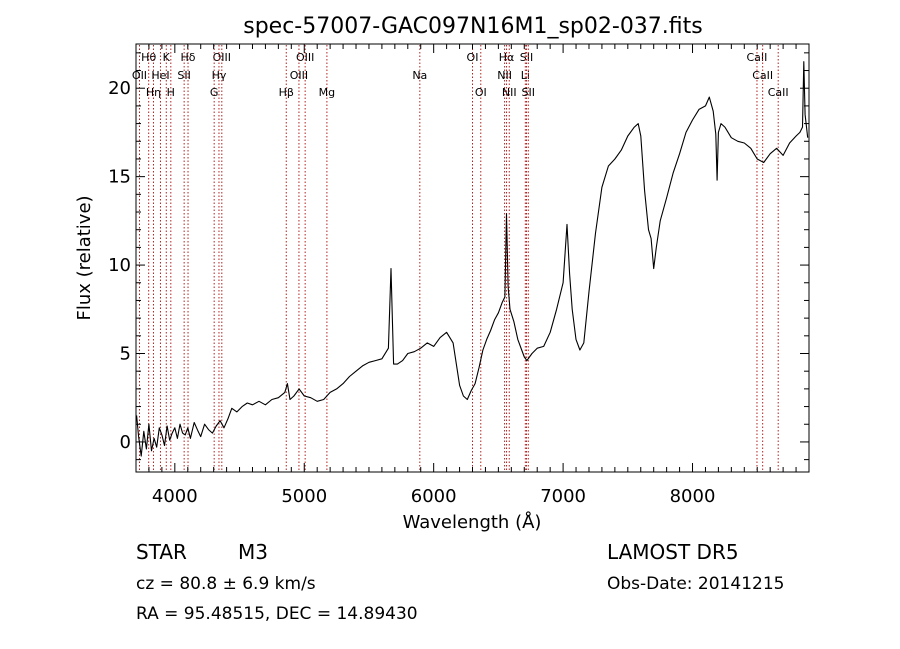  I want to click on x-tick-label: 7000, so click(563, 496).